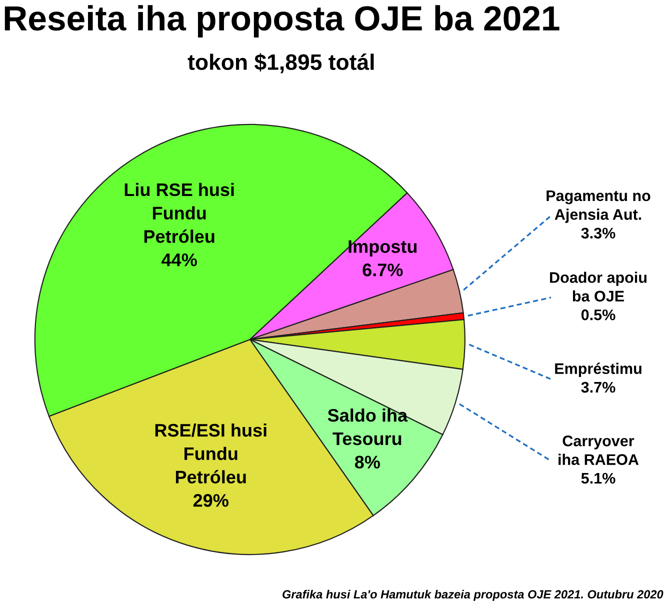 The width and height of the screenshot is (670, 610). What do you see at coordinates (598, 478) in the screenshot?
I see `data-label: 5.1%` at bounding box center [598, 478].